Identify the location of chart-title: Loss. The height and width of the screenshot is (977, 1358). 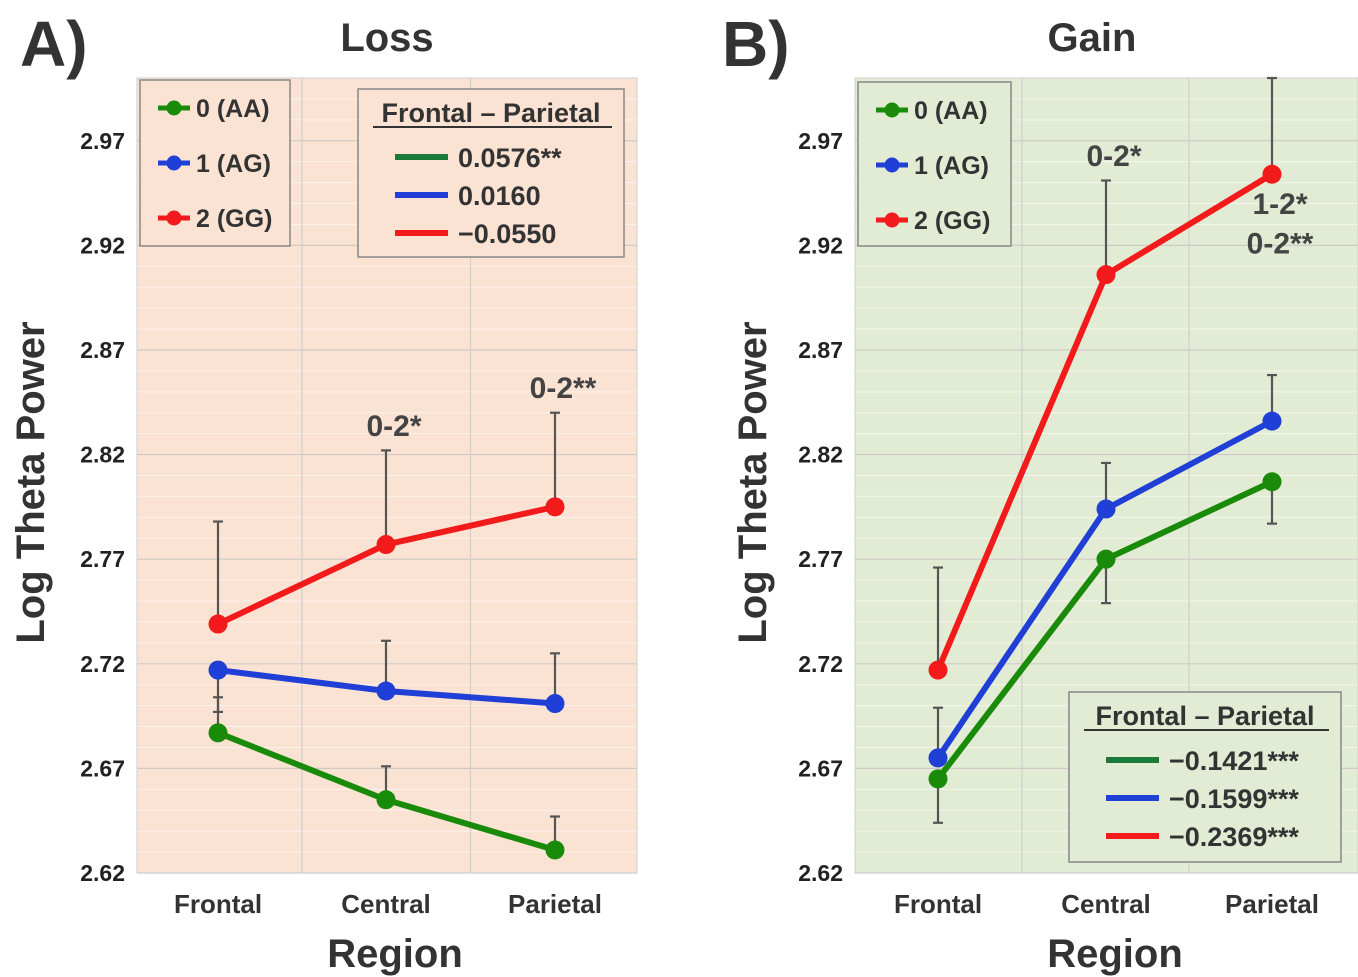
(386, 38).